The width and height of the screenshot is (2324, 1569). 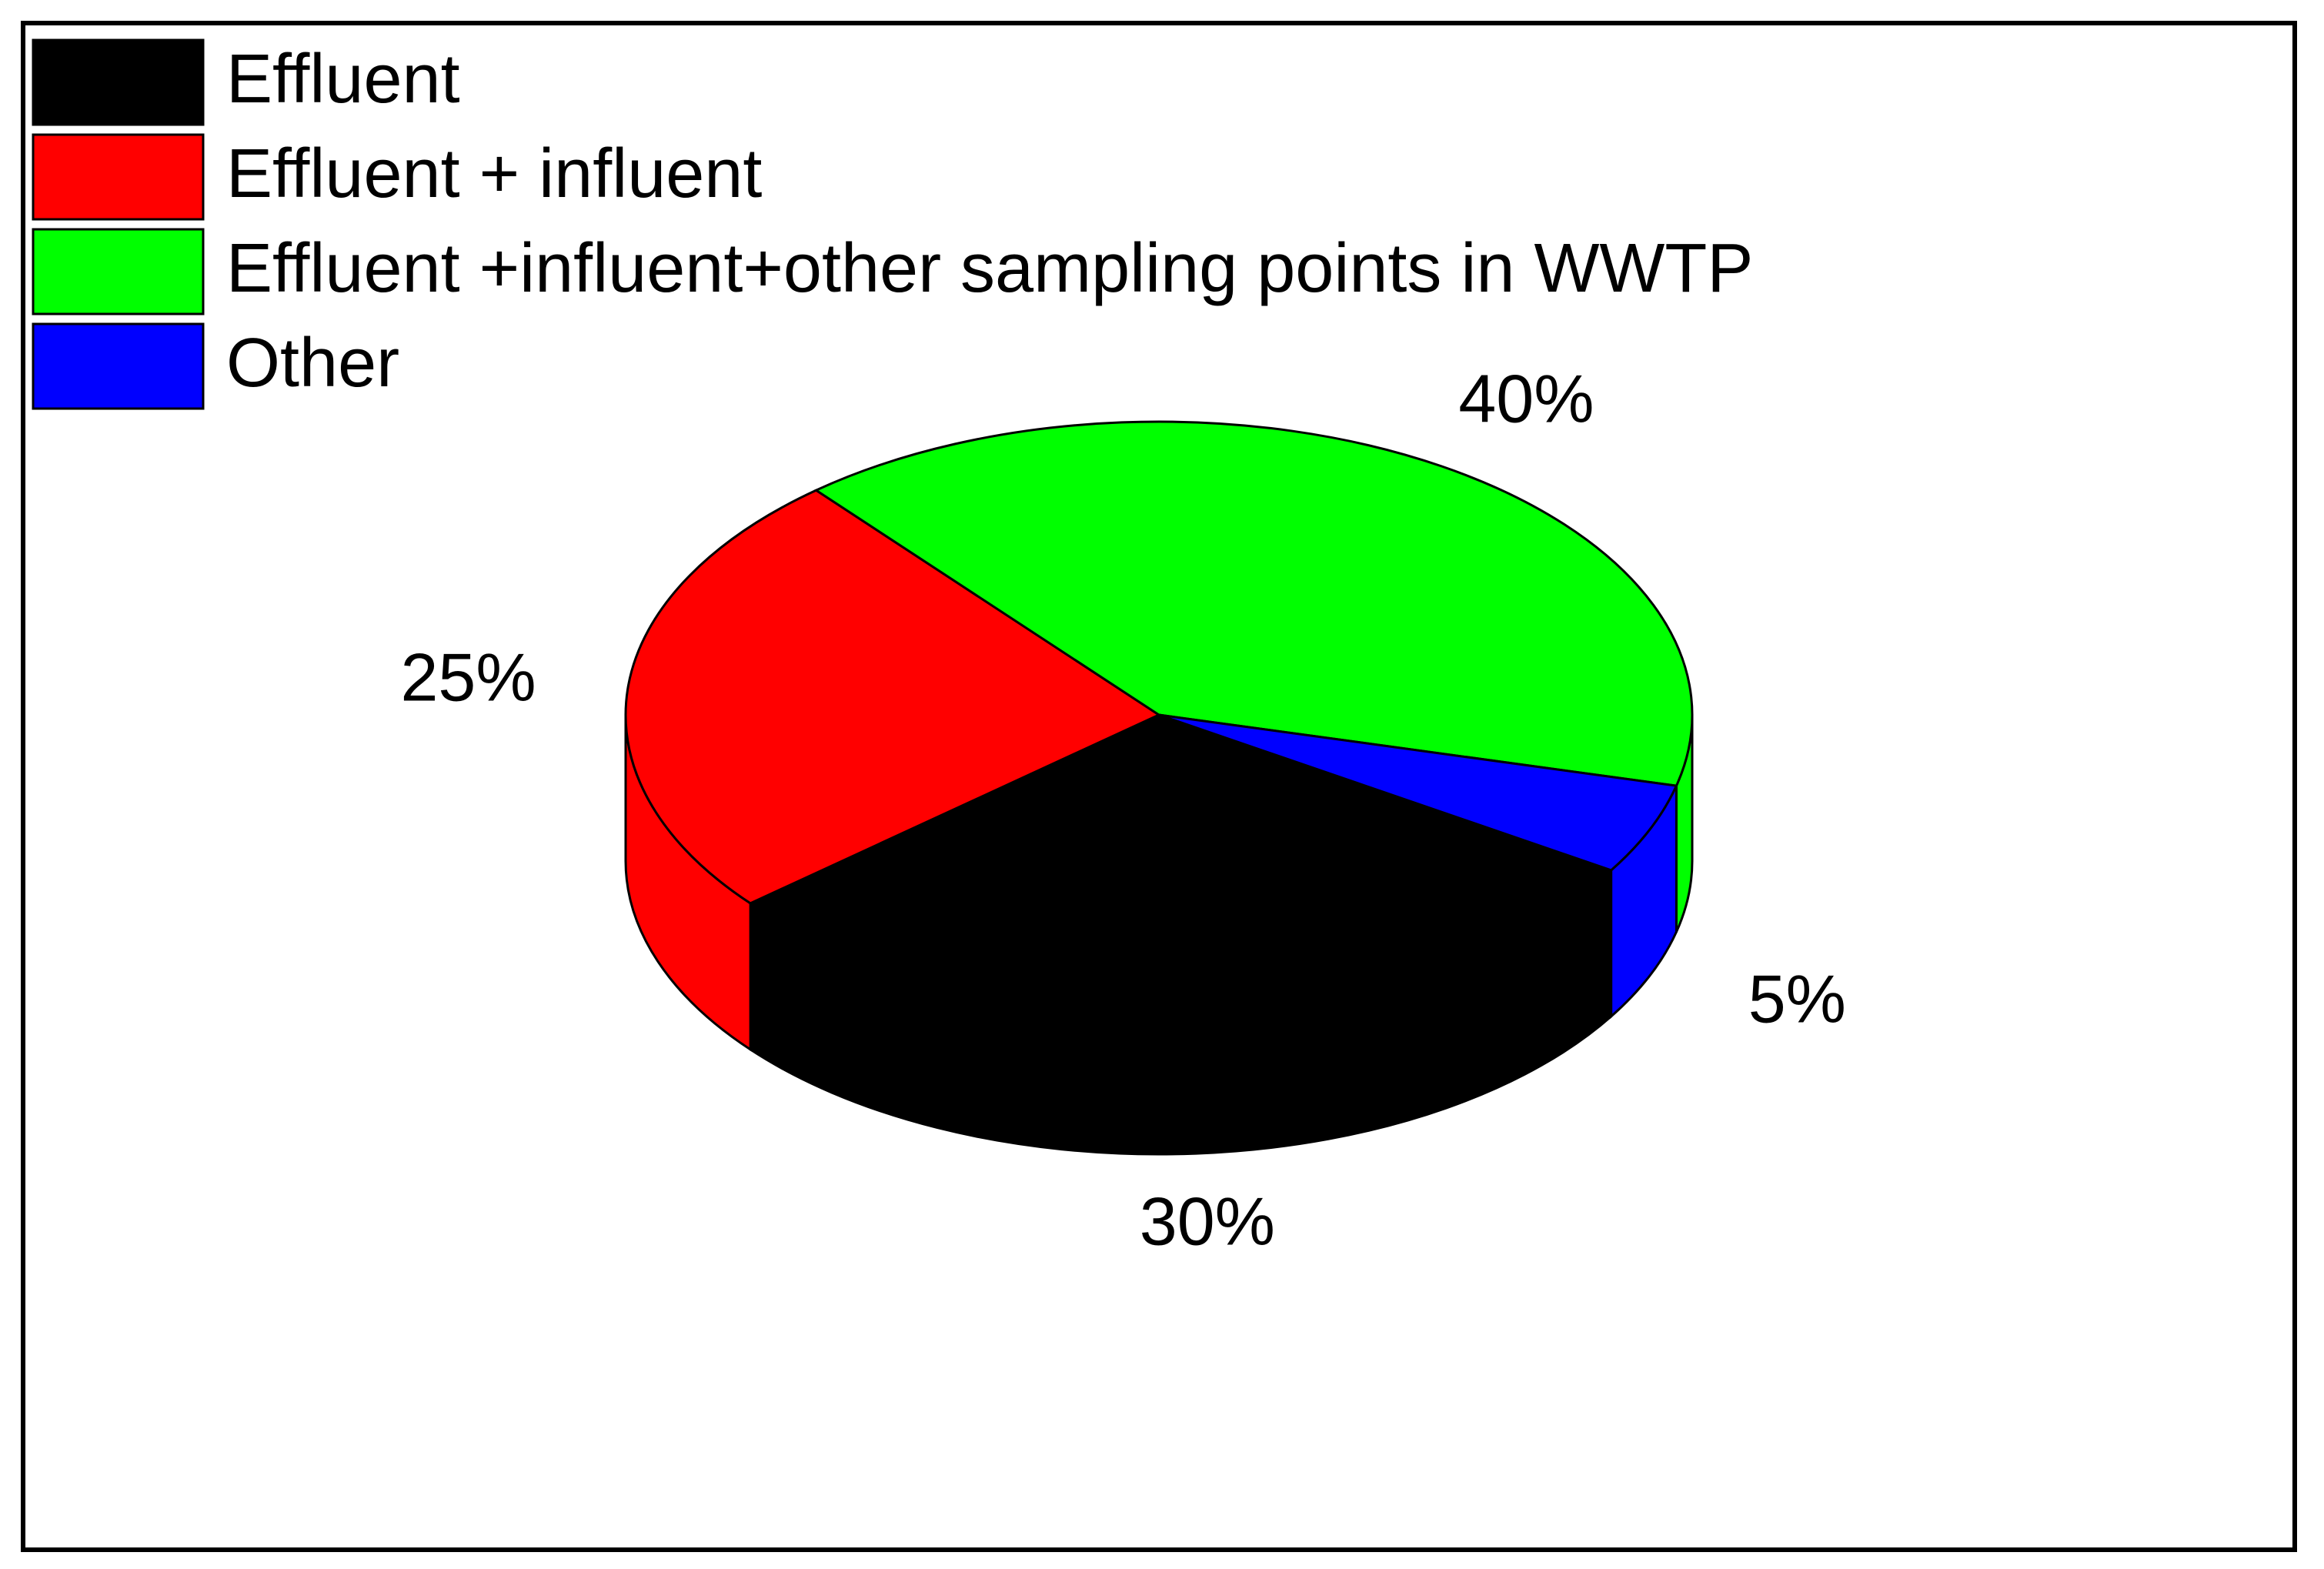 What do you see at coordinates (1207, 1221) in the screenshot?
I see `data-label: 30%` at bounding box center [1207, 1221].